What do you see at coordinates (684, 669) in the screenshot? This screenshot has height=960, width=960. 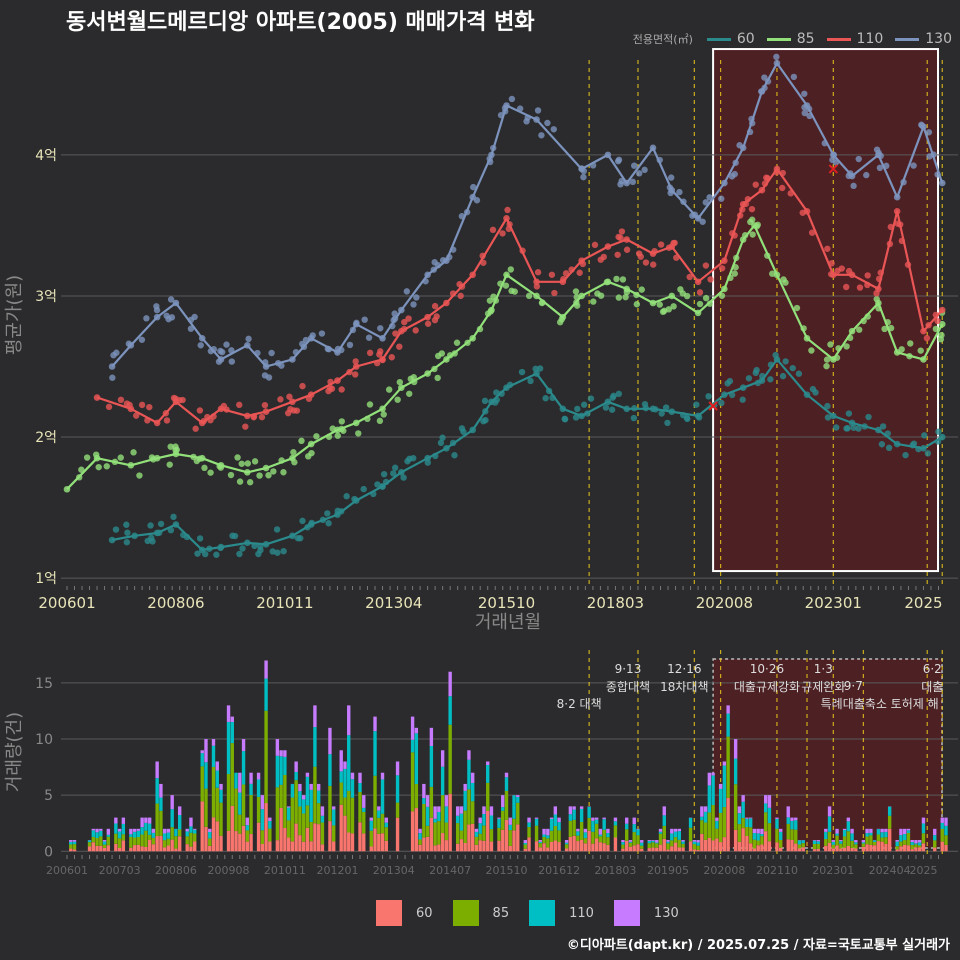 I see `policy-annotation-date: 12·16` at bounding box center [684, 669].